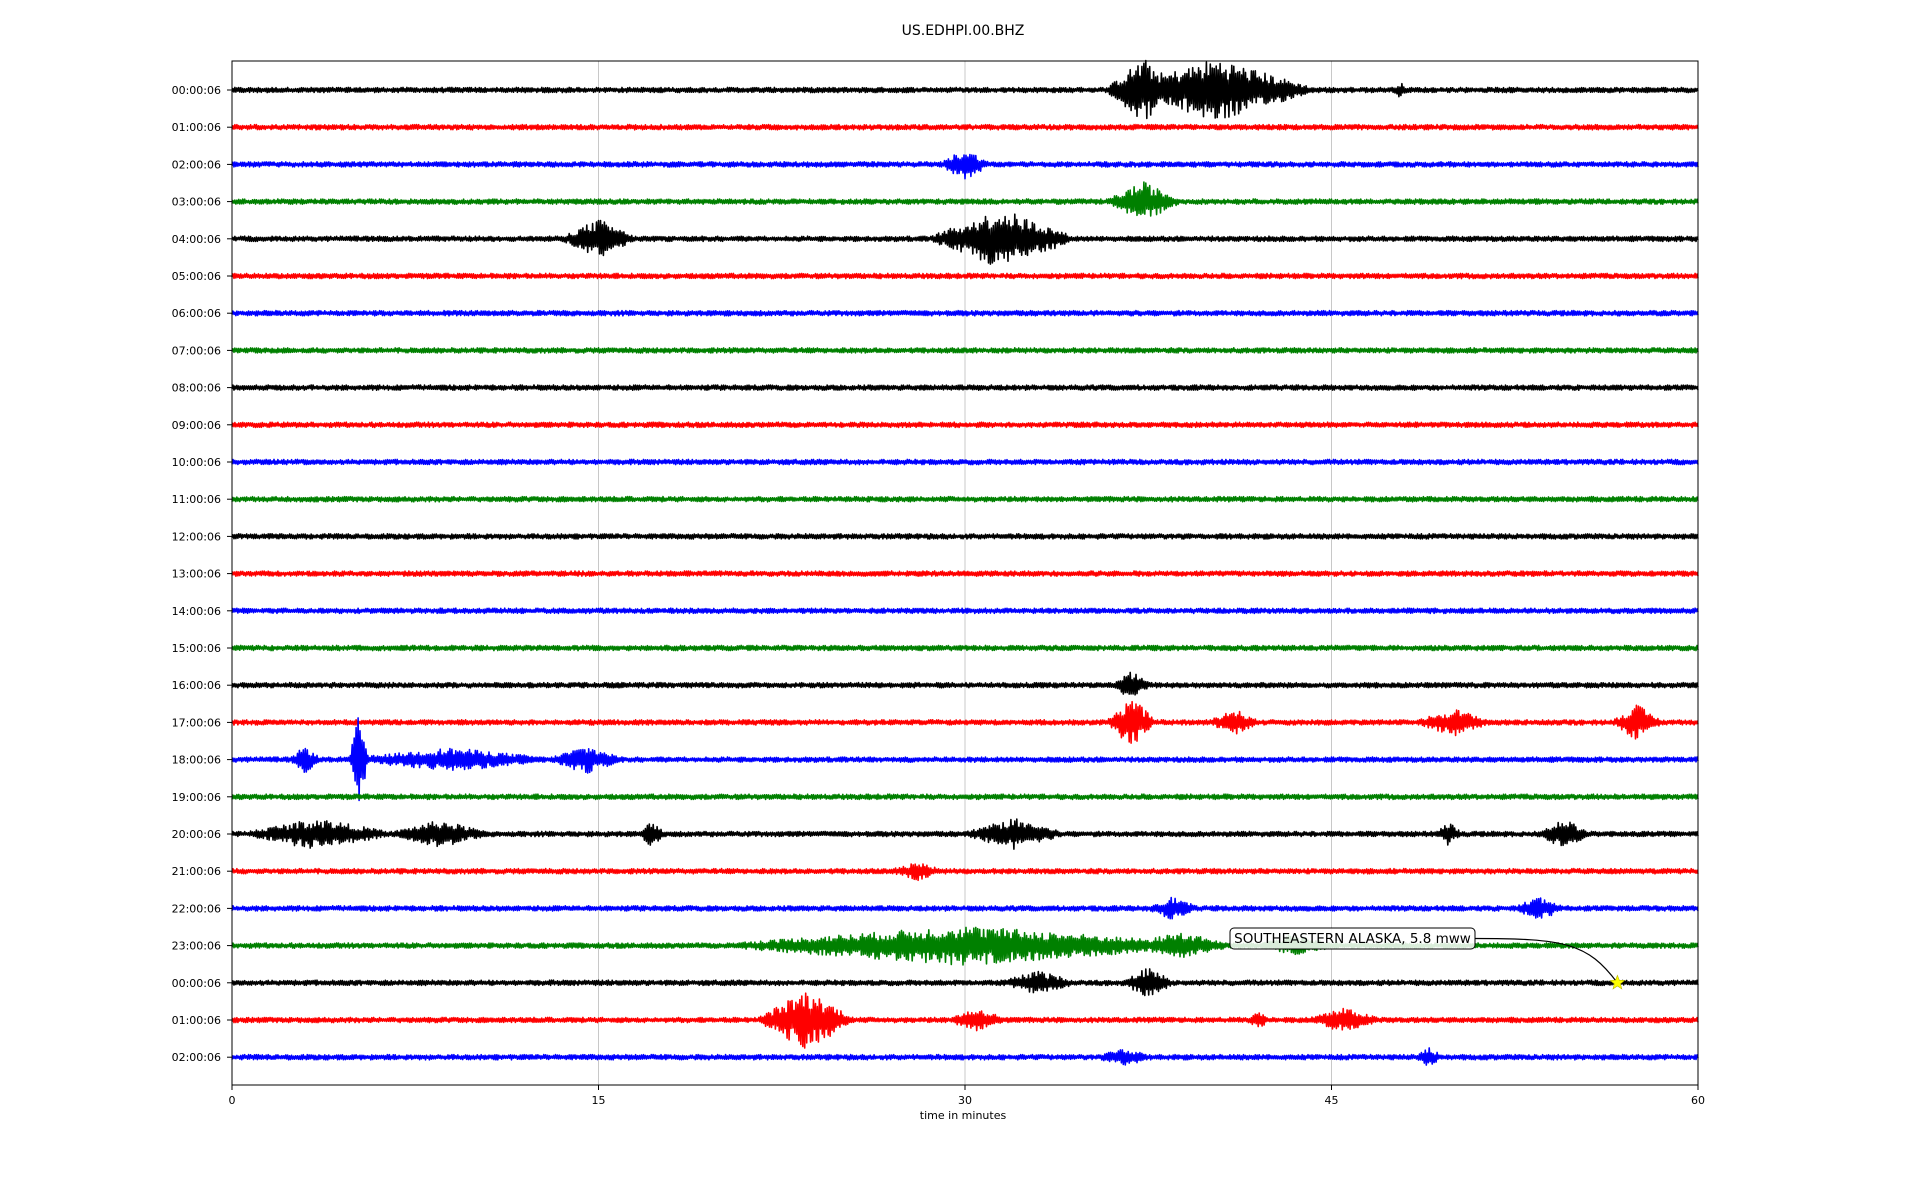  What do you see at coordinates (196, 239) in the screenshot?
I see `row-label: 04:00:06` at bounding box center [196, 239].